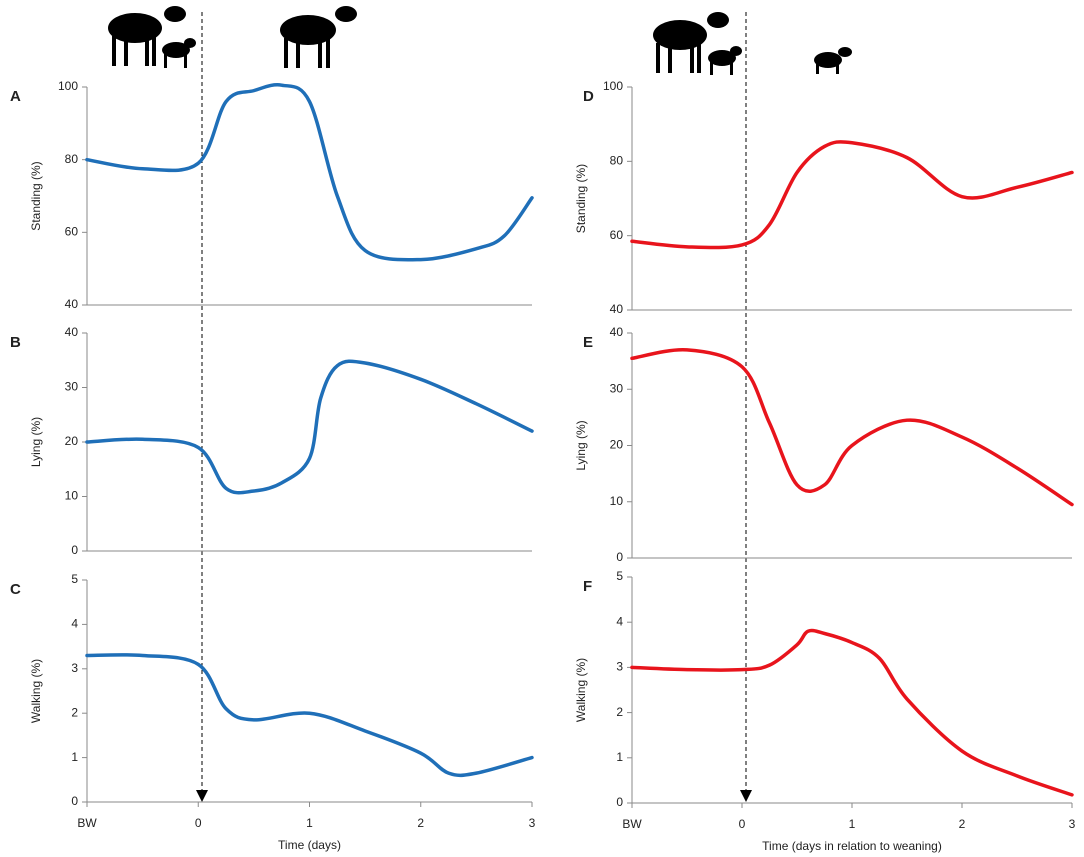 The image size is (1084, 857). Describe the element at coordinates (588, 342) in the screenshot. I see `panel-label: E` at that location.